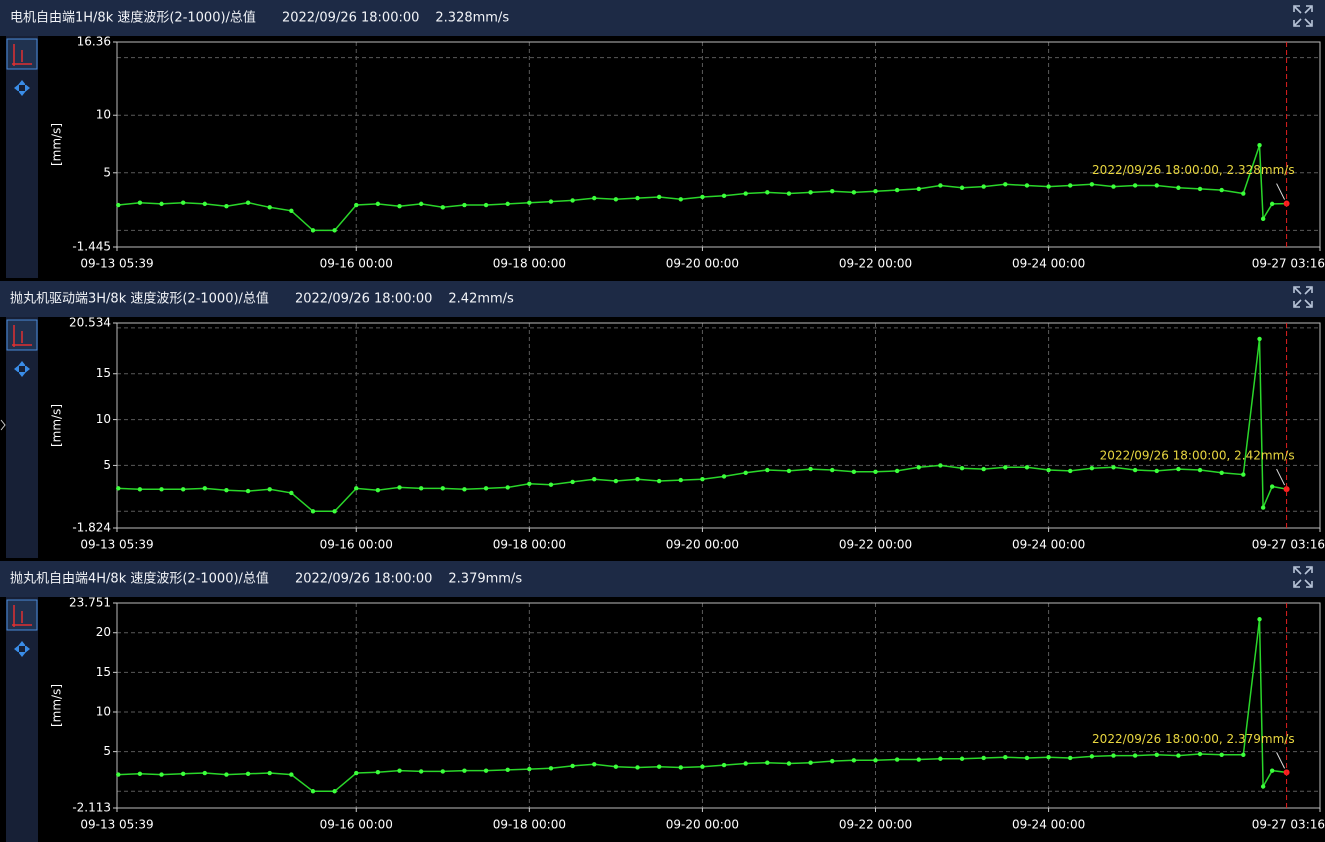 The image size is (1325, 842). What do you see at coordinates (1197, 456) in the screenshot?
I see `annotation: 2022/09/26 18:00:00, 2.42mm/s` at bounding box center [1197, 456].